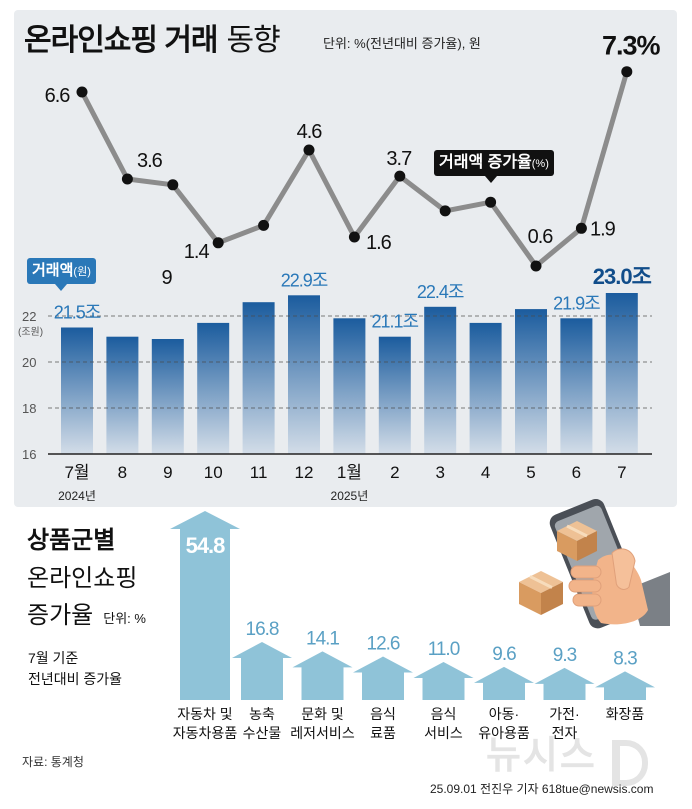 This screenshot has height=809, width=692. What do you see at coordinates (205, 733) in the screenshot?
I see `category-label: 자동차용품` at bounding box center [205, 733].